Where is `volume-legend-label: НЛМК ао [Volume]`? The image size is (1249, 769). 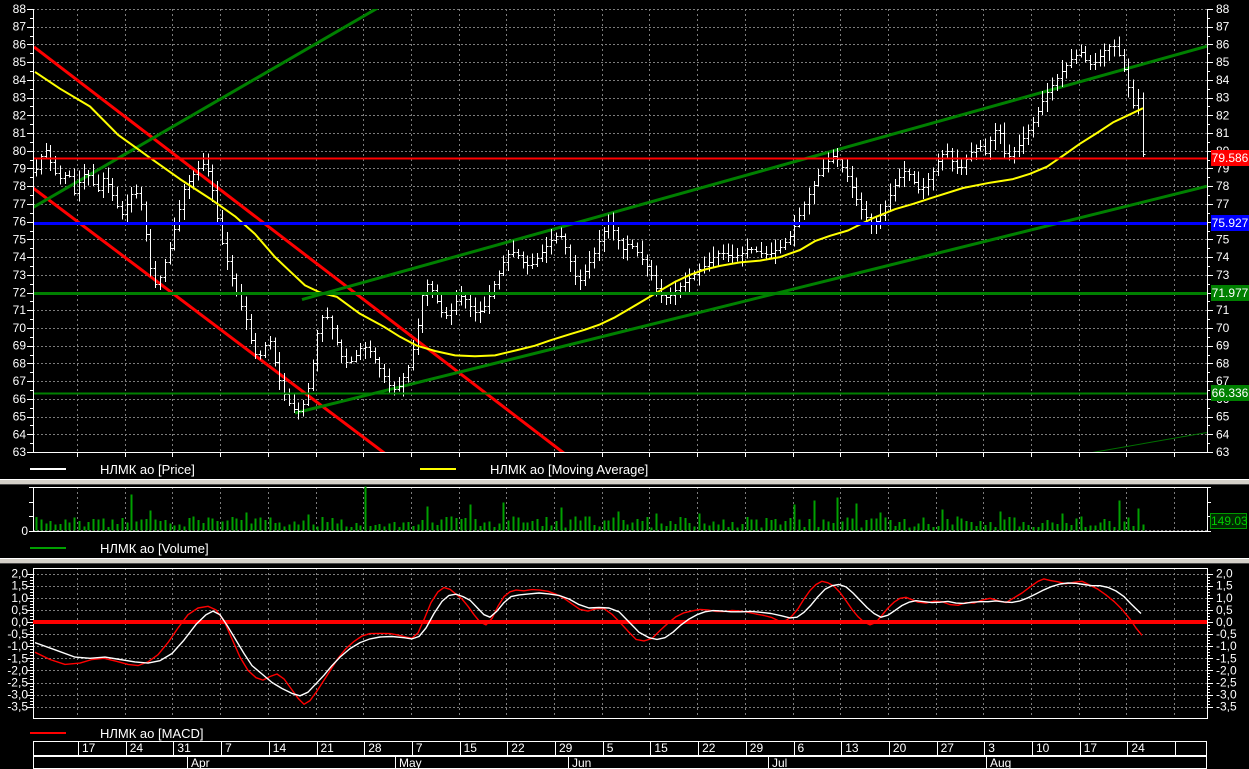
volume-legend-label: НЛМК ао [Volume] is located at coordinates (154, 548).